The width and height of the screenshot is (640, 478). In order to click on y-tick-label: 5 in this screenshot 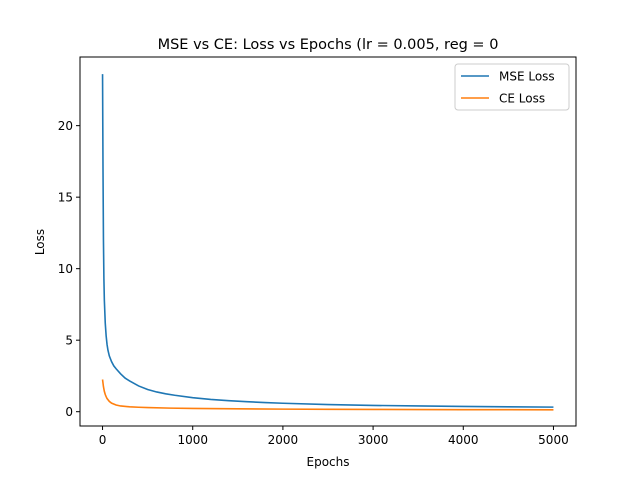, I will do `click(69, 340)`.